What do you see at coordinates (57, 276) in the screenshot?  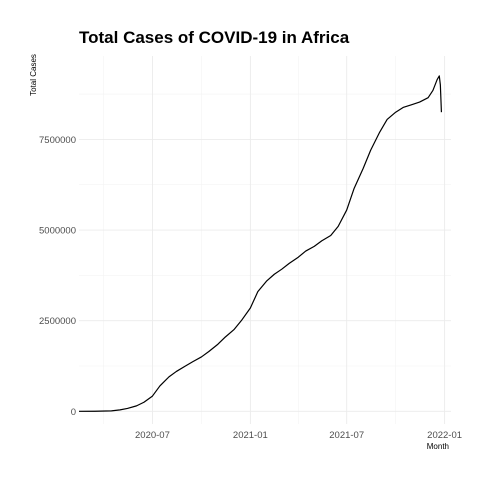 I see `y-tick-labels: 0 2500000 5000000 7500000` at bounding box center [57, 276].